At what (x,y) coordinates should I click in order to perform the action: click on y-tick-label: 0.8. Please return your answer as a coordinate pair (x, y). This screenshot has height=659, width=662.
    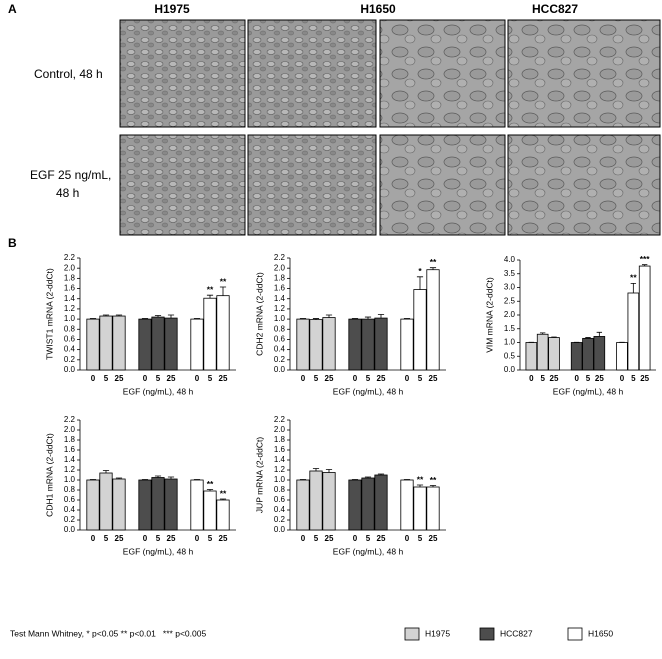
    Looking at the image, I should click on (70, 328).